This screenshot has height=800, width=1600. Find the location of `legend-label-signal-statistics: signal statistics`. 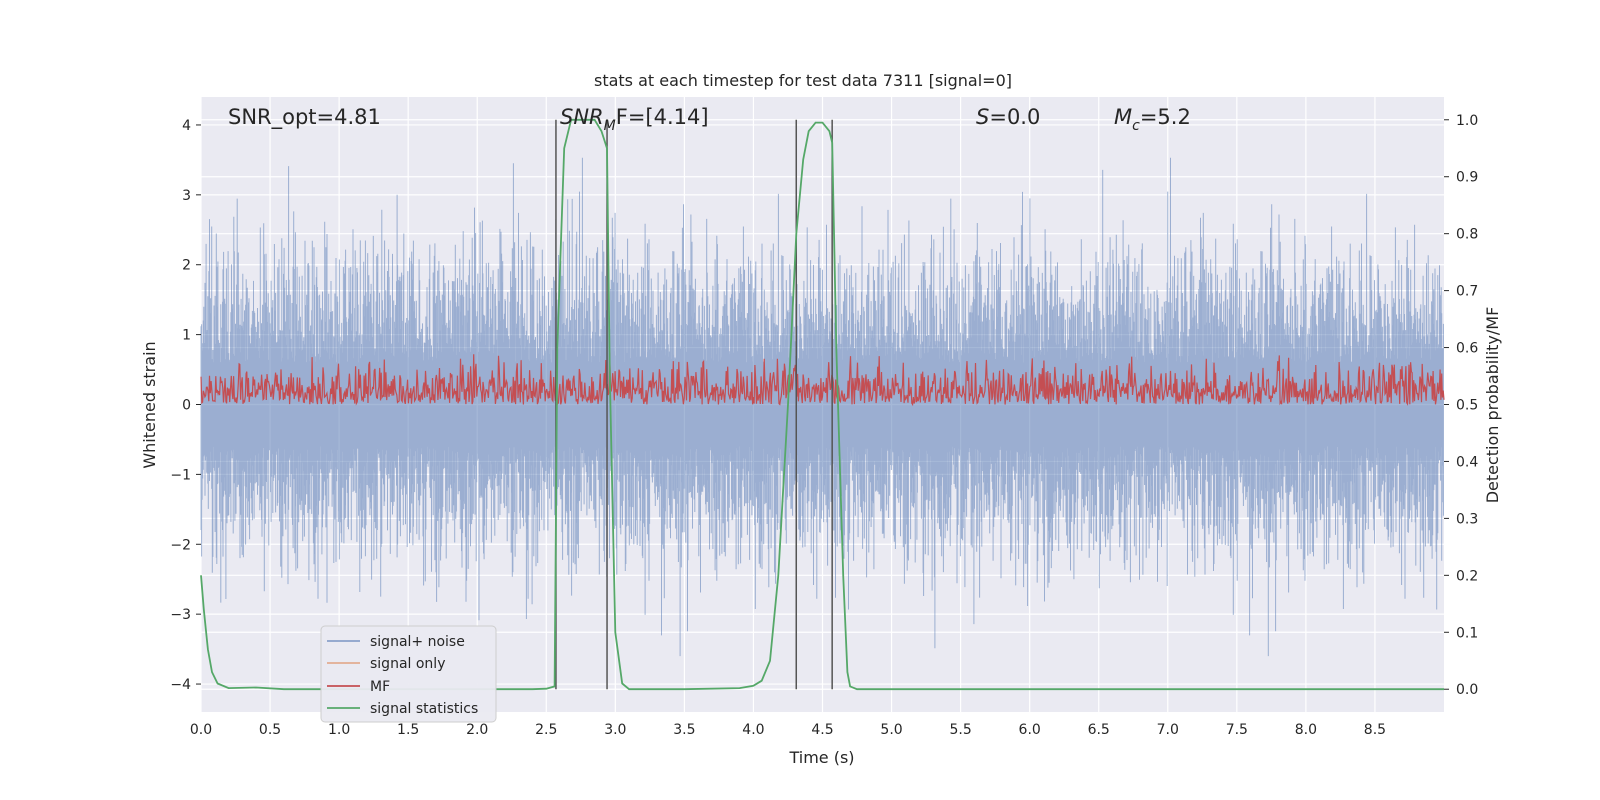

legend-label-signal-statistics: signal statistics is located at coordinates (424, 709).